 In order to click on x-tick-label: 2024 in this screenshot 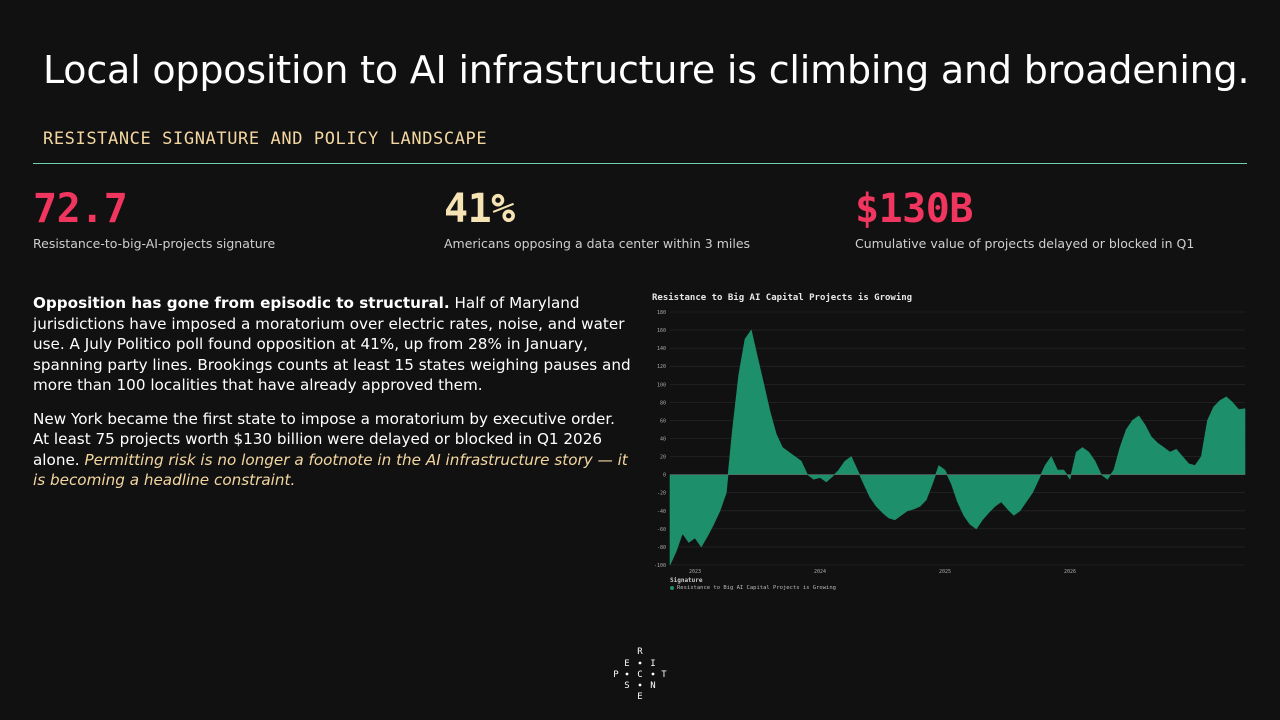, I will do `click(820, 572)`.